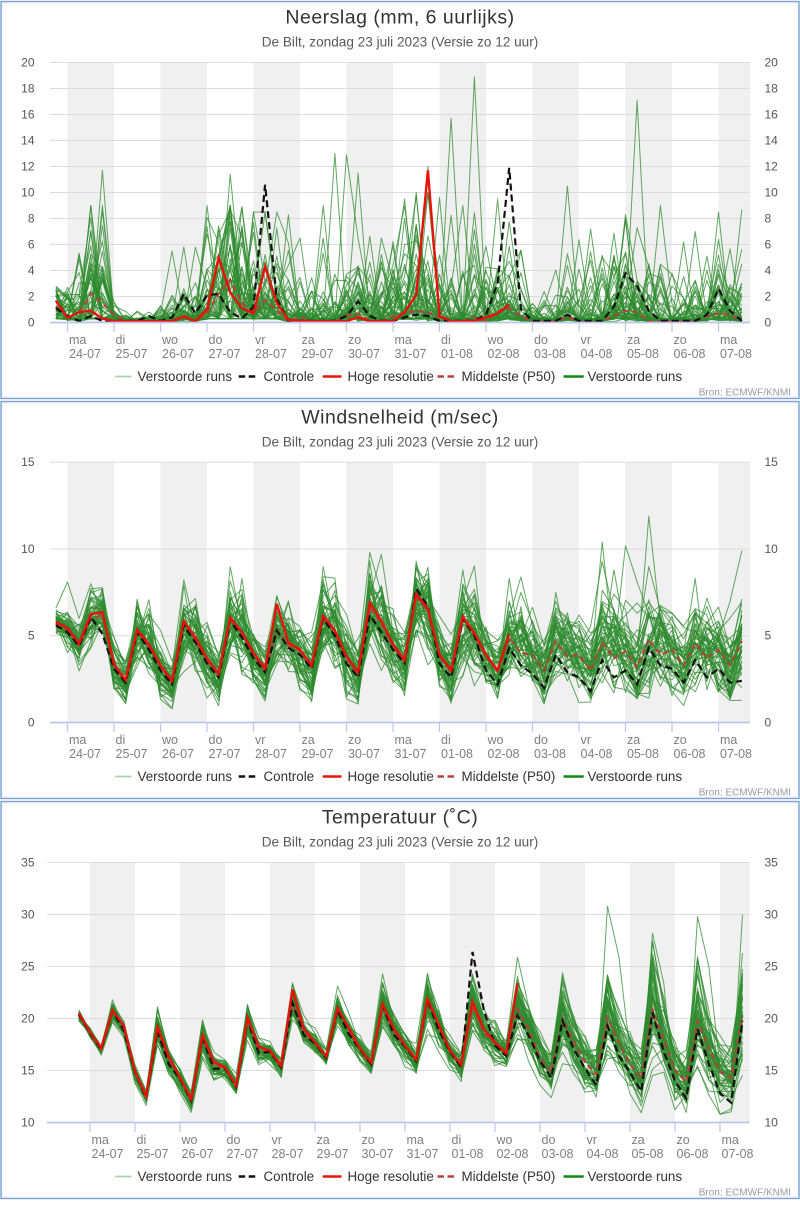 This screenshot has width=800, height=1205. I want to click on svg-text: 30, so click(28, 914).